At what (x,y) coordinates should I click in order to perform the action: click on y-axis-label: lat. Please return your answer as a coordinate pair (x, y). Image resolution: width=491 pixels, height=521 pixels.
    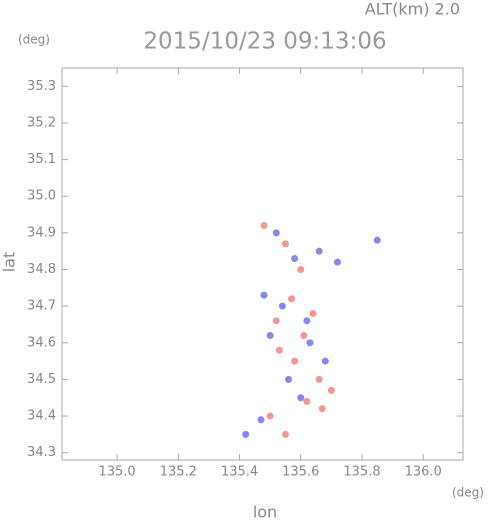
    Looking at the image, I should click on (9, 262).